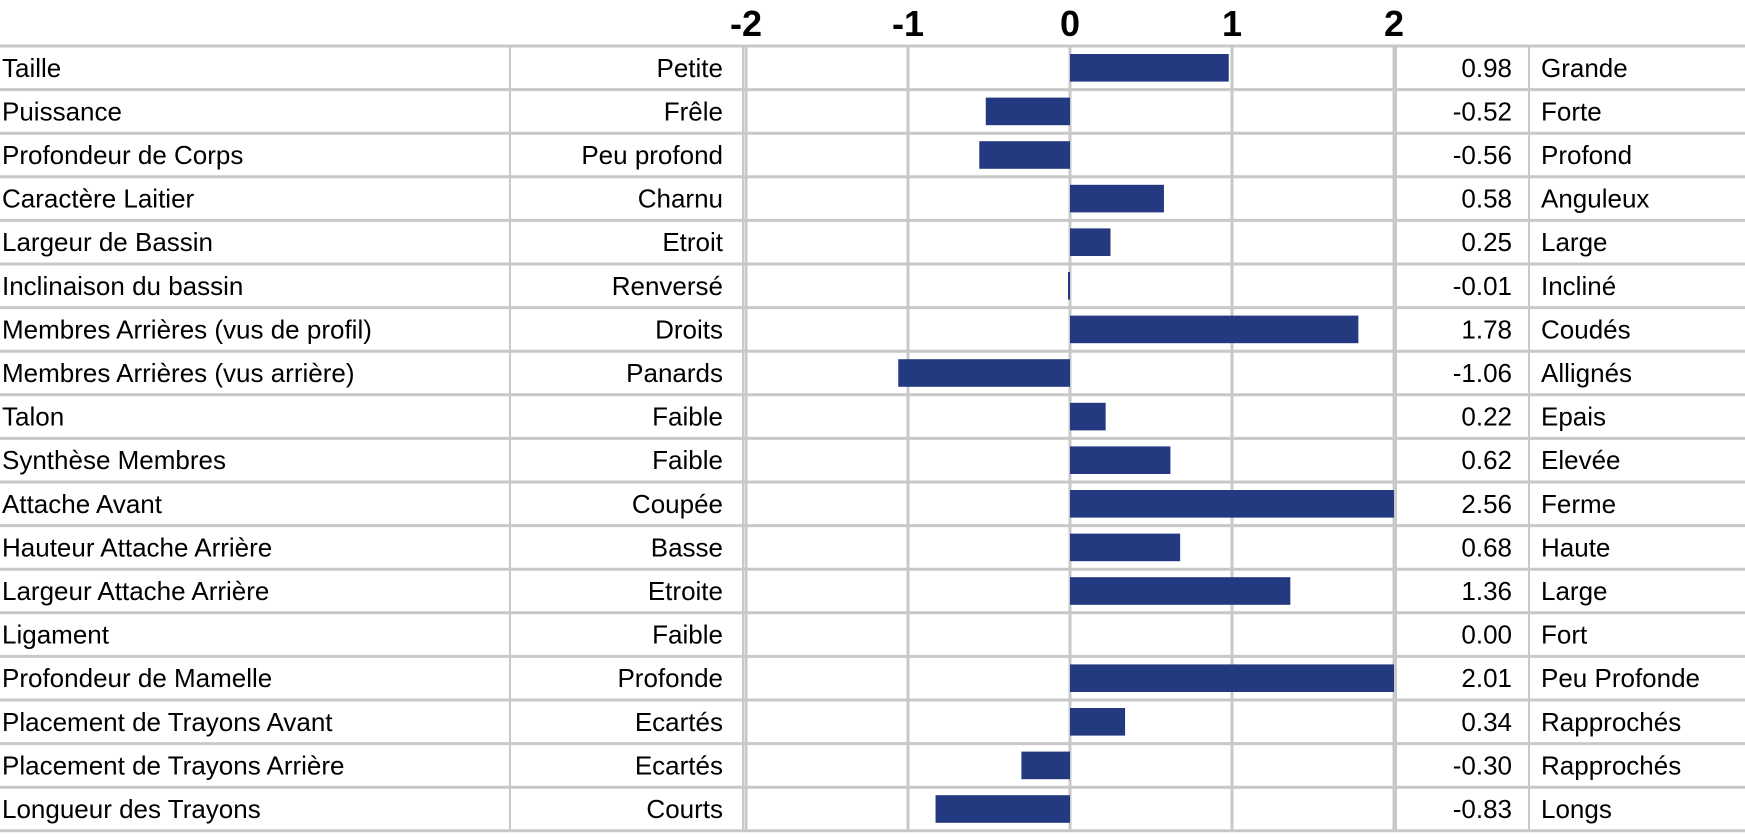 The width and height of the screenshot is (1745, 837). What do you see at coordinates (1581, 460) in the screenshot?
I see `high-extreme-label: Elevée` at bounding box center [1581, 460].